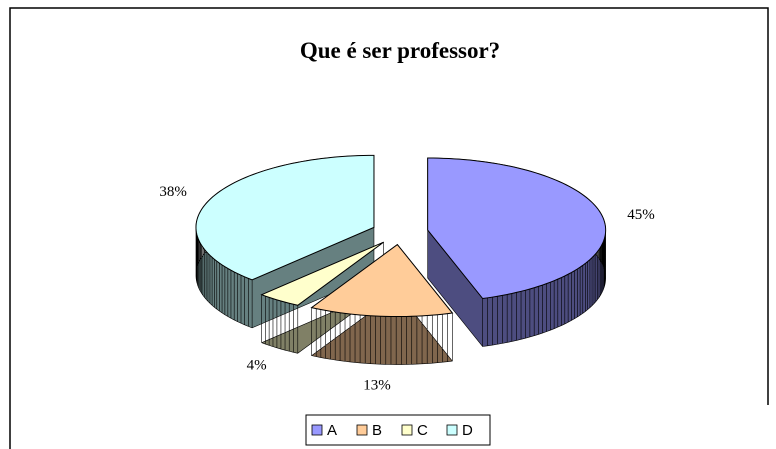 This screenshot has height=449, width=776. What do you see at coordinates (467, 430) in the screenshot?
I see `legend-label: D` at bounding box center [467, 430].